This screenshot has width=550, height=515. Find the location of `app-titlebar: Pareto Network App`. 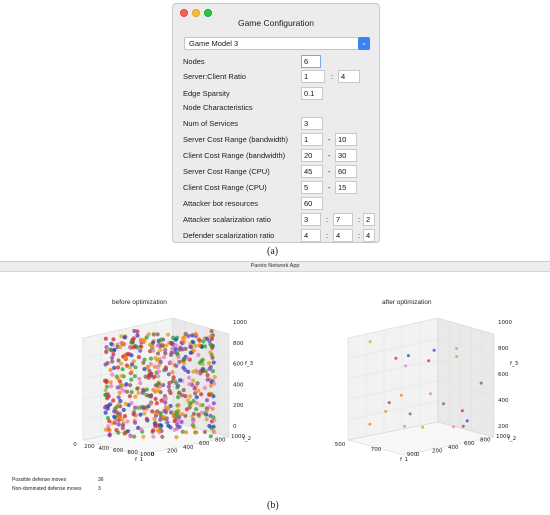

app-titlebar: Pareto Network App is located at coordinates (275, 267).